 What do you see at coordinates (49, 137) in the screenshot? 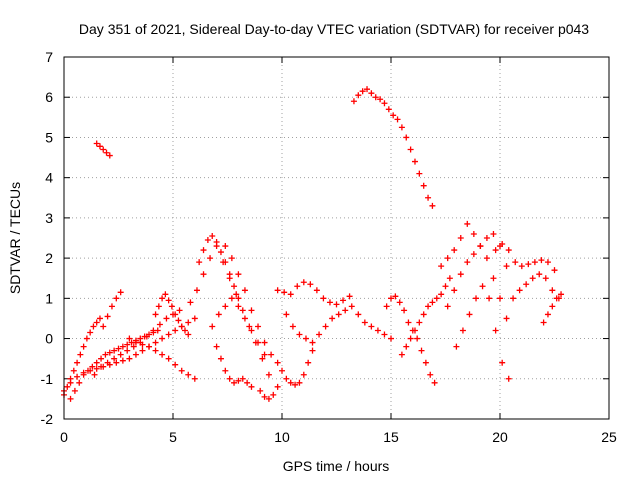
I see `y-tick-label: 5` at bounding box center [49, 137].